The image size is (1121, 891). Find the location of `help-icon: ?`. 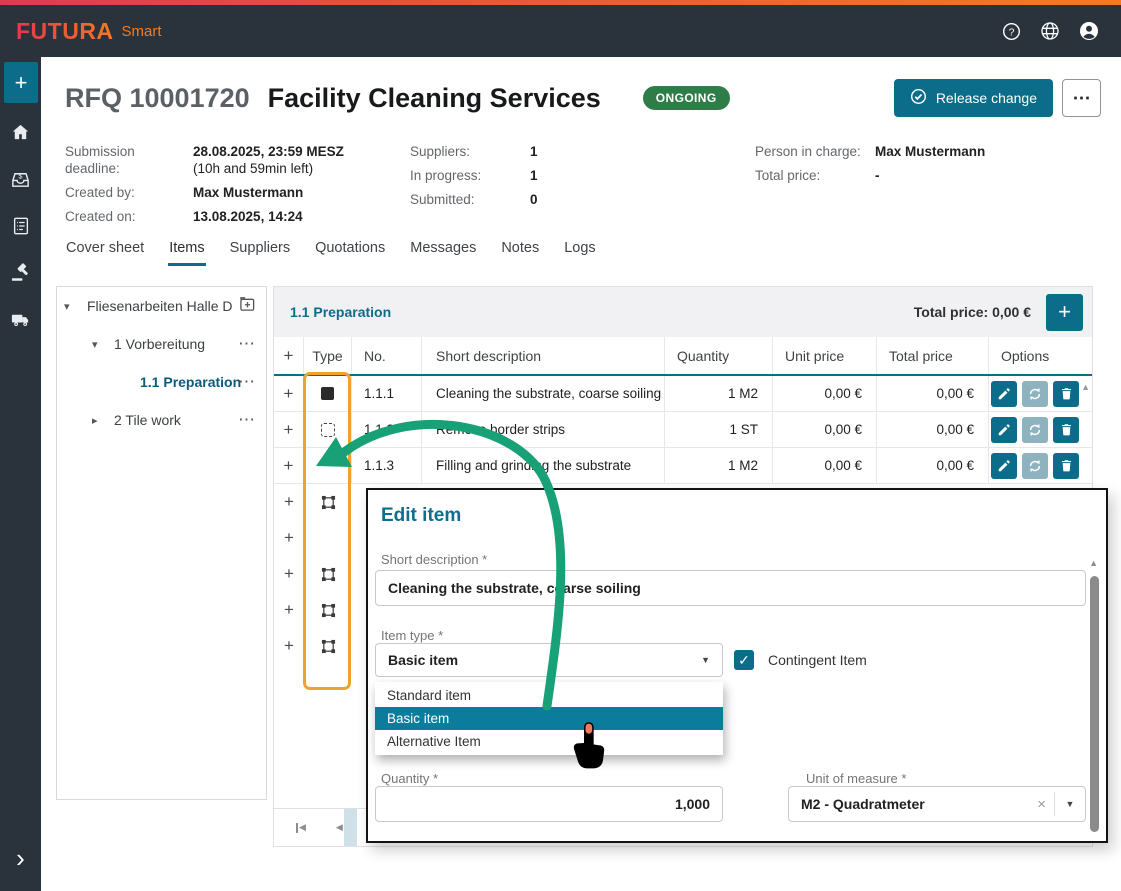

help-icon: ? is located at coordinates (1011, 31).